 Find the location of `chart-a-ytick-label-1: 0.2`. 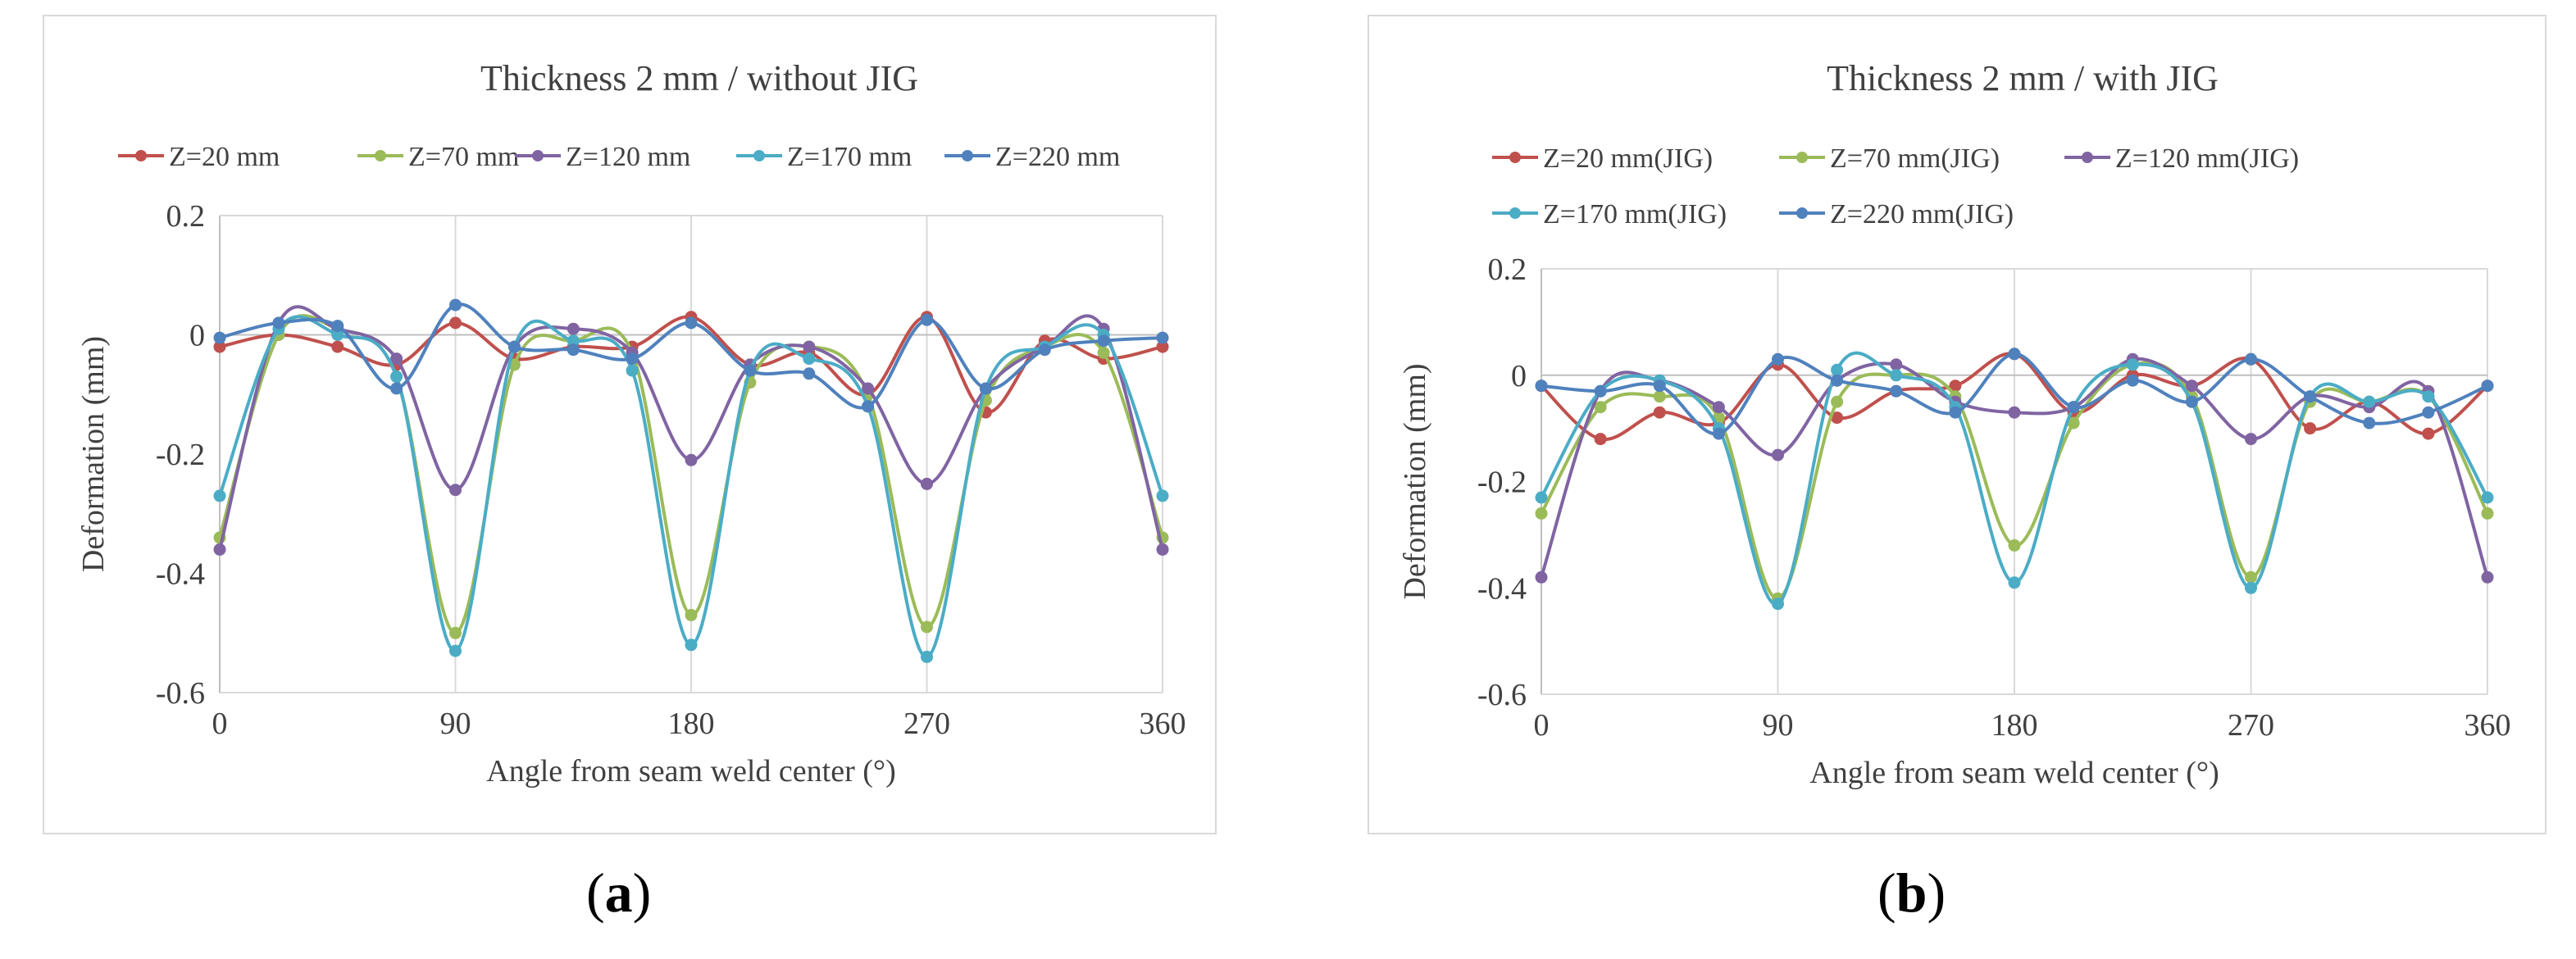

chart-a-ytick-label-1: 0.2 is located at coordinates (186, 217).